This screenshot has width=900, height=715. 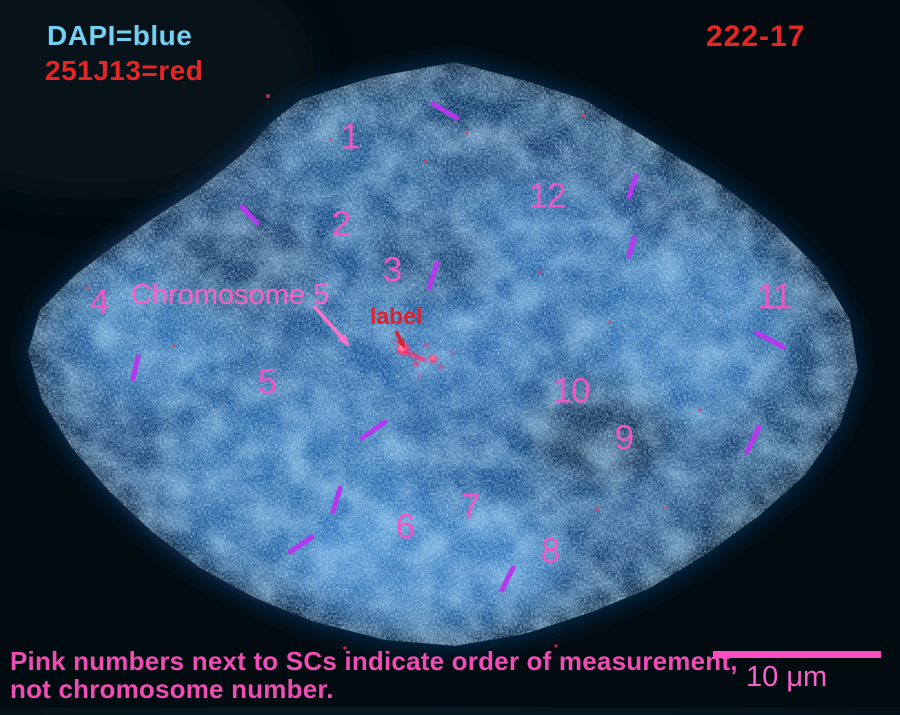 I want to click on sc-number-12: 12, so click(x=547, y=196).